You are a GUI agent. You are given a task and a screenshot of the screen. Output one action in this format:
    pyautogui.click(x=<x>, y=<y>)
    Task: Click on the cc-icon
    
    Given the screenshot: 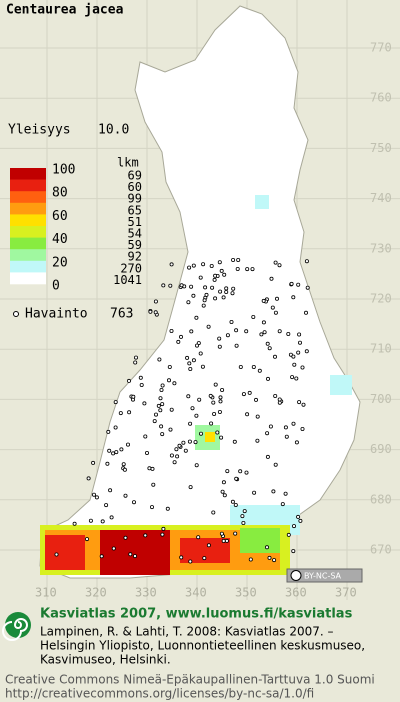 What is the action you would take?
    pyautogui.click(x=296, y=575)
    